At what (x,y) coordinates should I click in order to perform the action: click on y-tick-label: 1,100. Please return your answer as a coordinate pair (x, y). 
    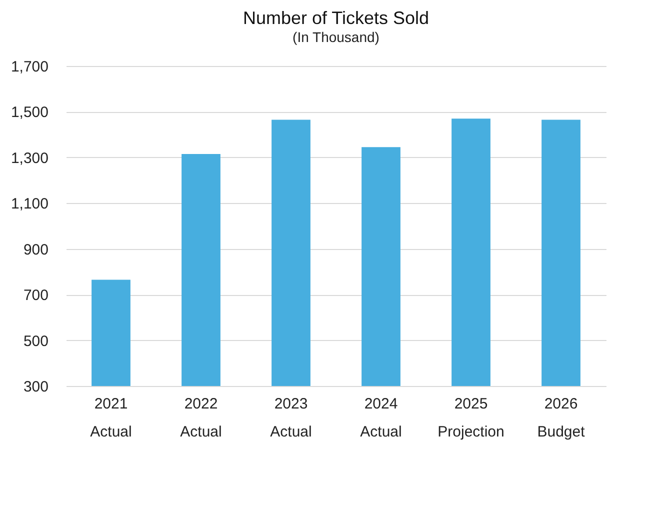
    Looking at the image, I should click on (29, 204).